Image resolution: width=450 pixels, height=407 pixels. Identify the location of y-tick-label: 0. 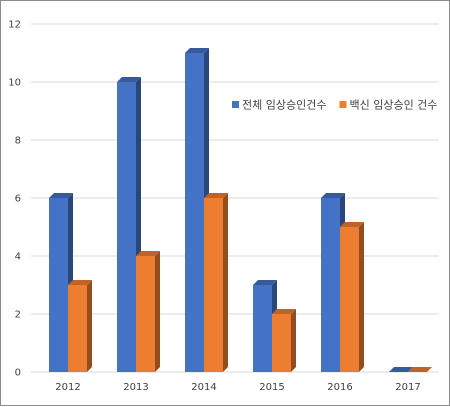
(18, 373).